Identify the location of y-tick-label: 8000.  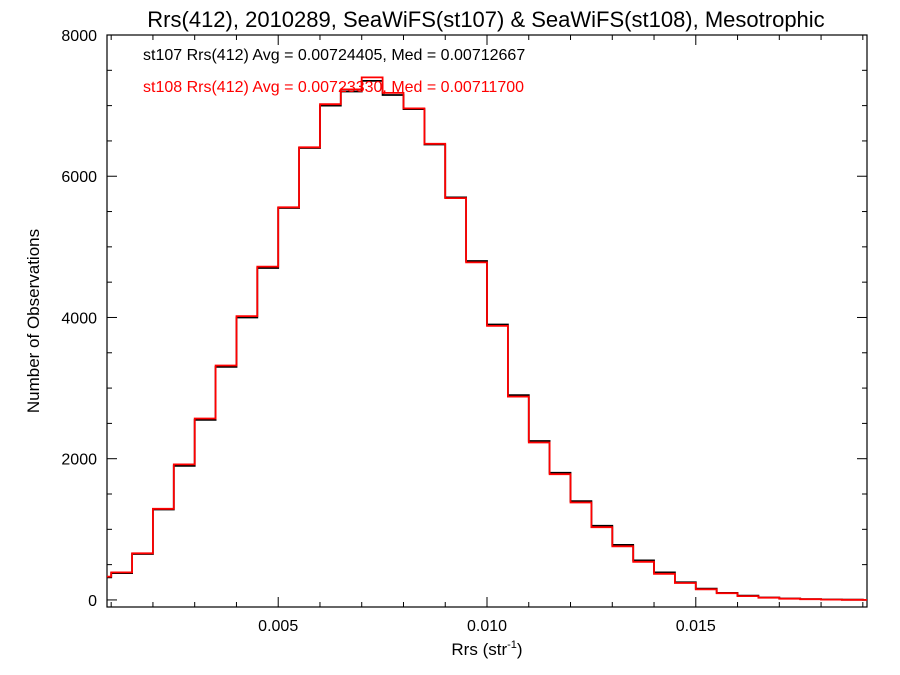
(79, 36).